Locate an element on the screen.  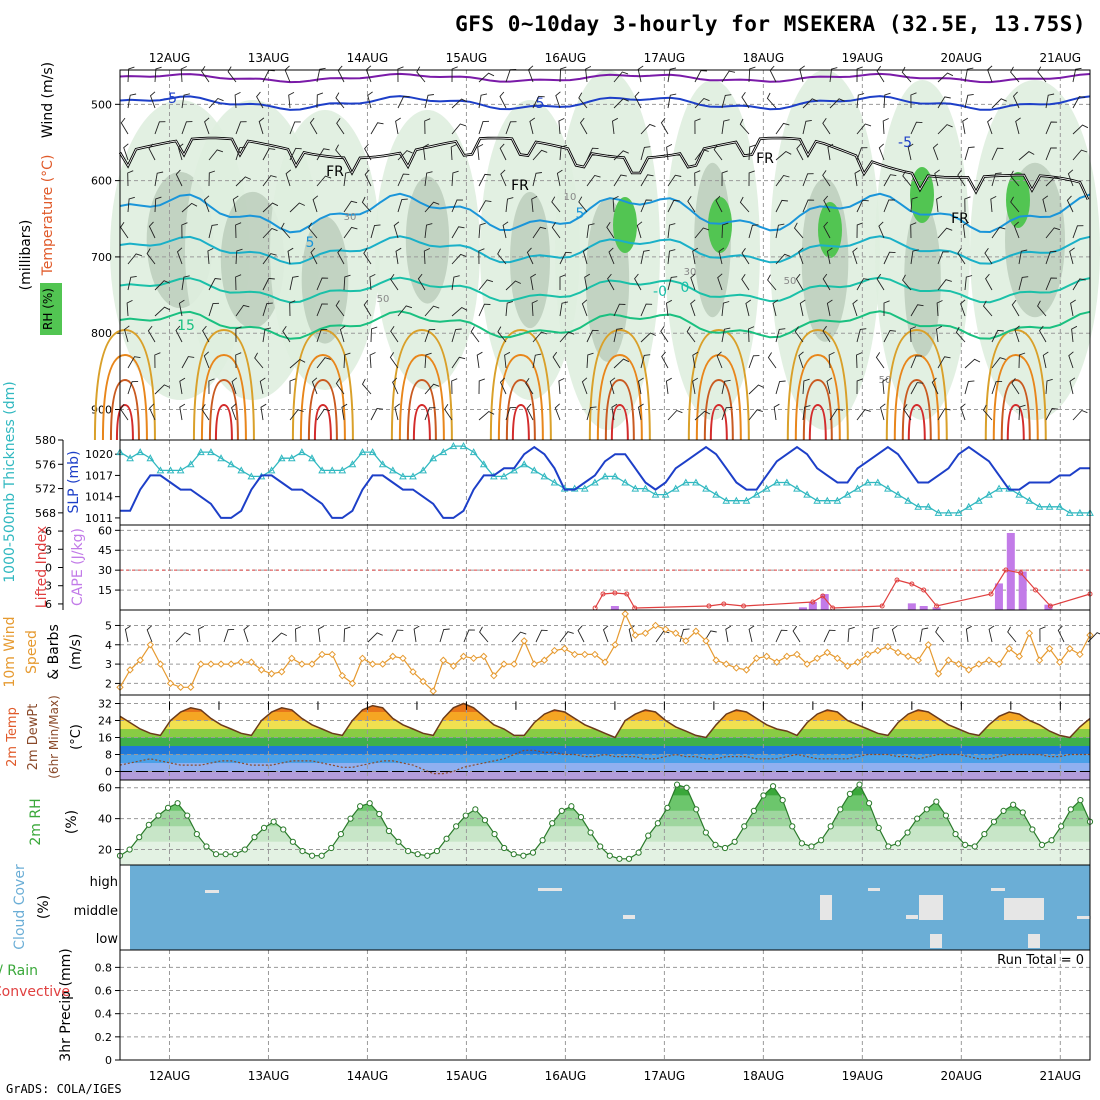
cape-tick-label: 60 is located at coordinates (105, 530).